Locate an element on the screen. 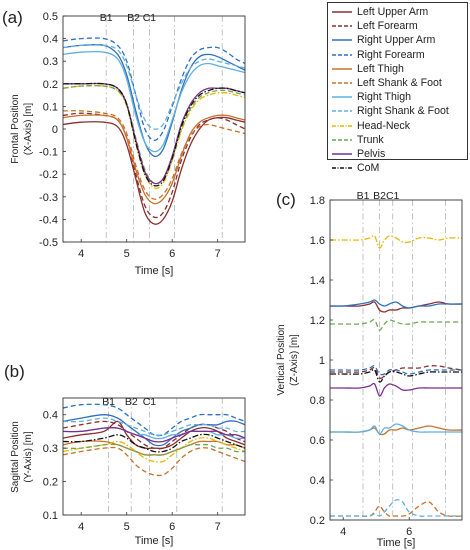  y-axis-label-a: Frontal Position is located at coordinates (15, 128).